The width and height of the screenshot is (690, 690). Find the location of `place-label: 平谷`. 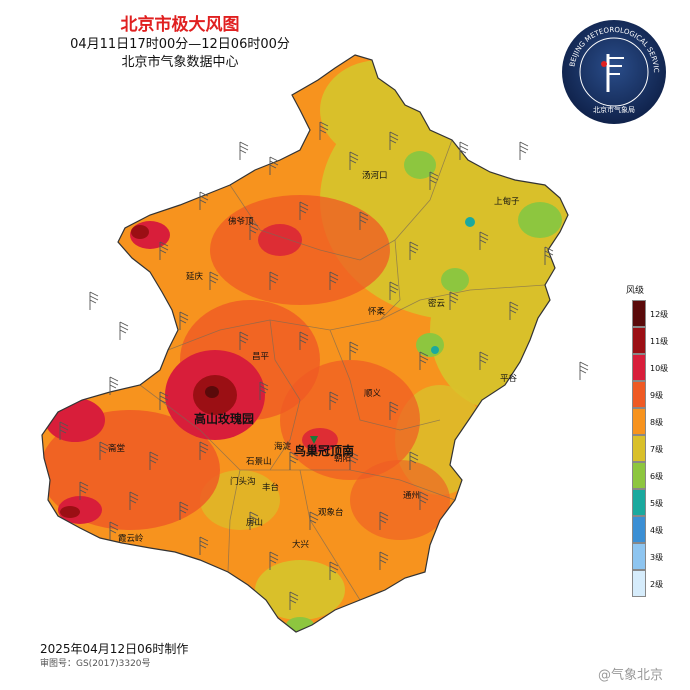

place-label: 平谷 is located at coordinates (509, 379).